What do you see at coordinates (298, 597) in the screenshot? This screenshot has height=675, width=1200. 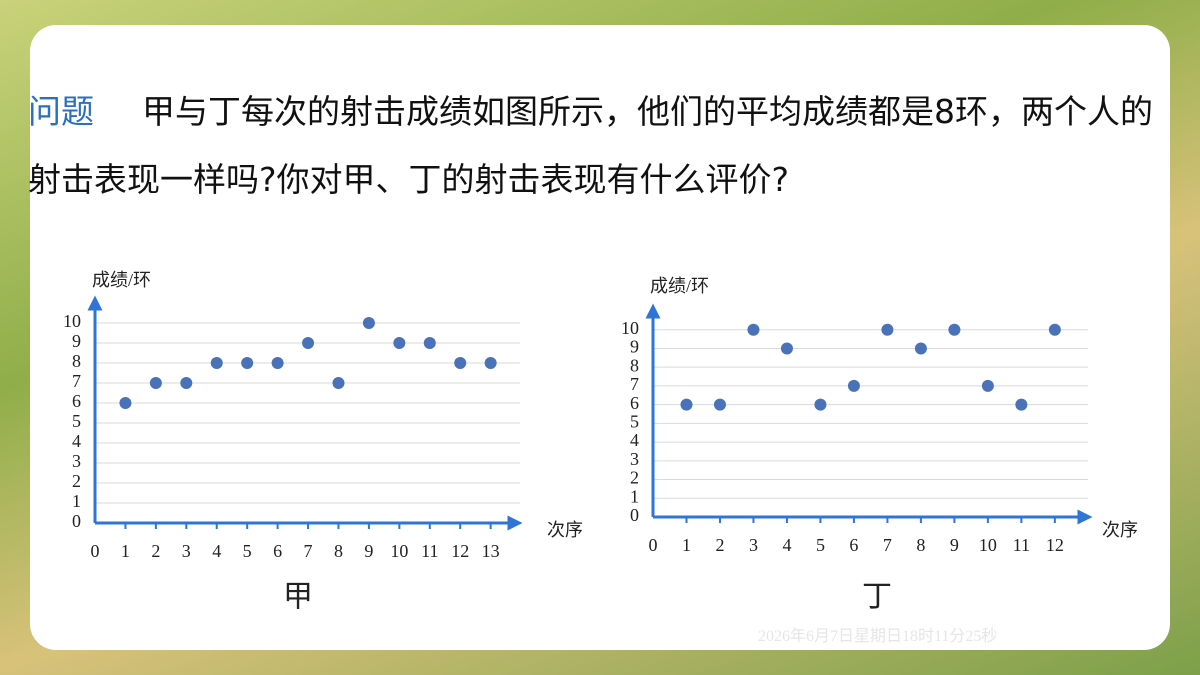 I see `chart-title: 甲` at bounding box center [298, 597].